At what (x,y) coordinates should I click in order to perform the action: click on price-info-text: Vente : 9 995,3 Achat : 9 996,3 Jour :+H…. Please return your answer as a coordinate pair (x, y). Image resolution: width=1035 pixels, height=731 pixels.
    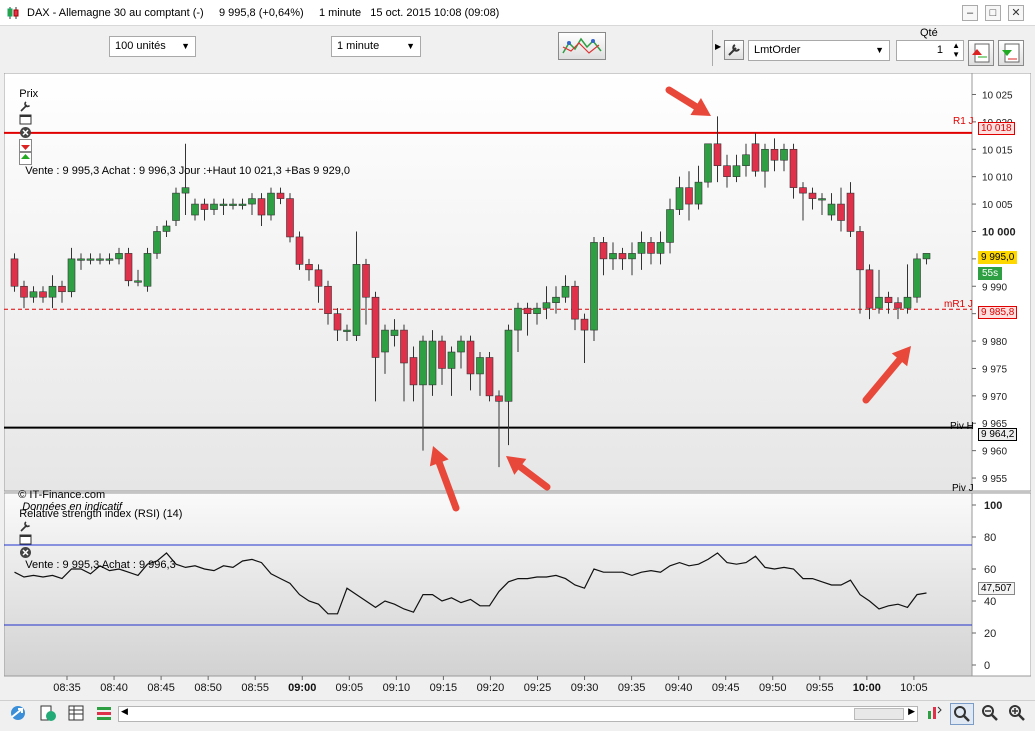
    Looking at the image, I should click on (187, 171).